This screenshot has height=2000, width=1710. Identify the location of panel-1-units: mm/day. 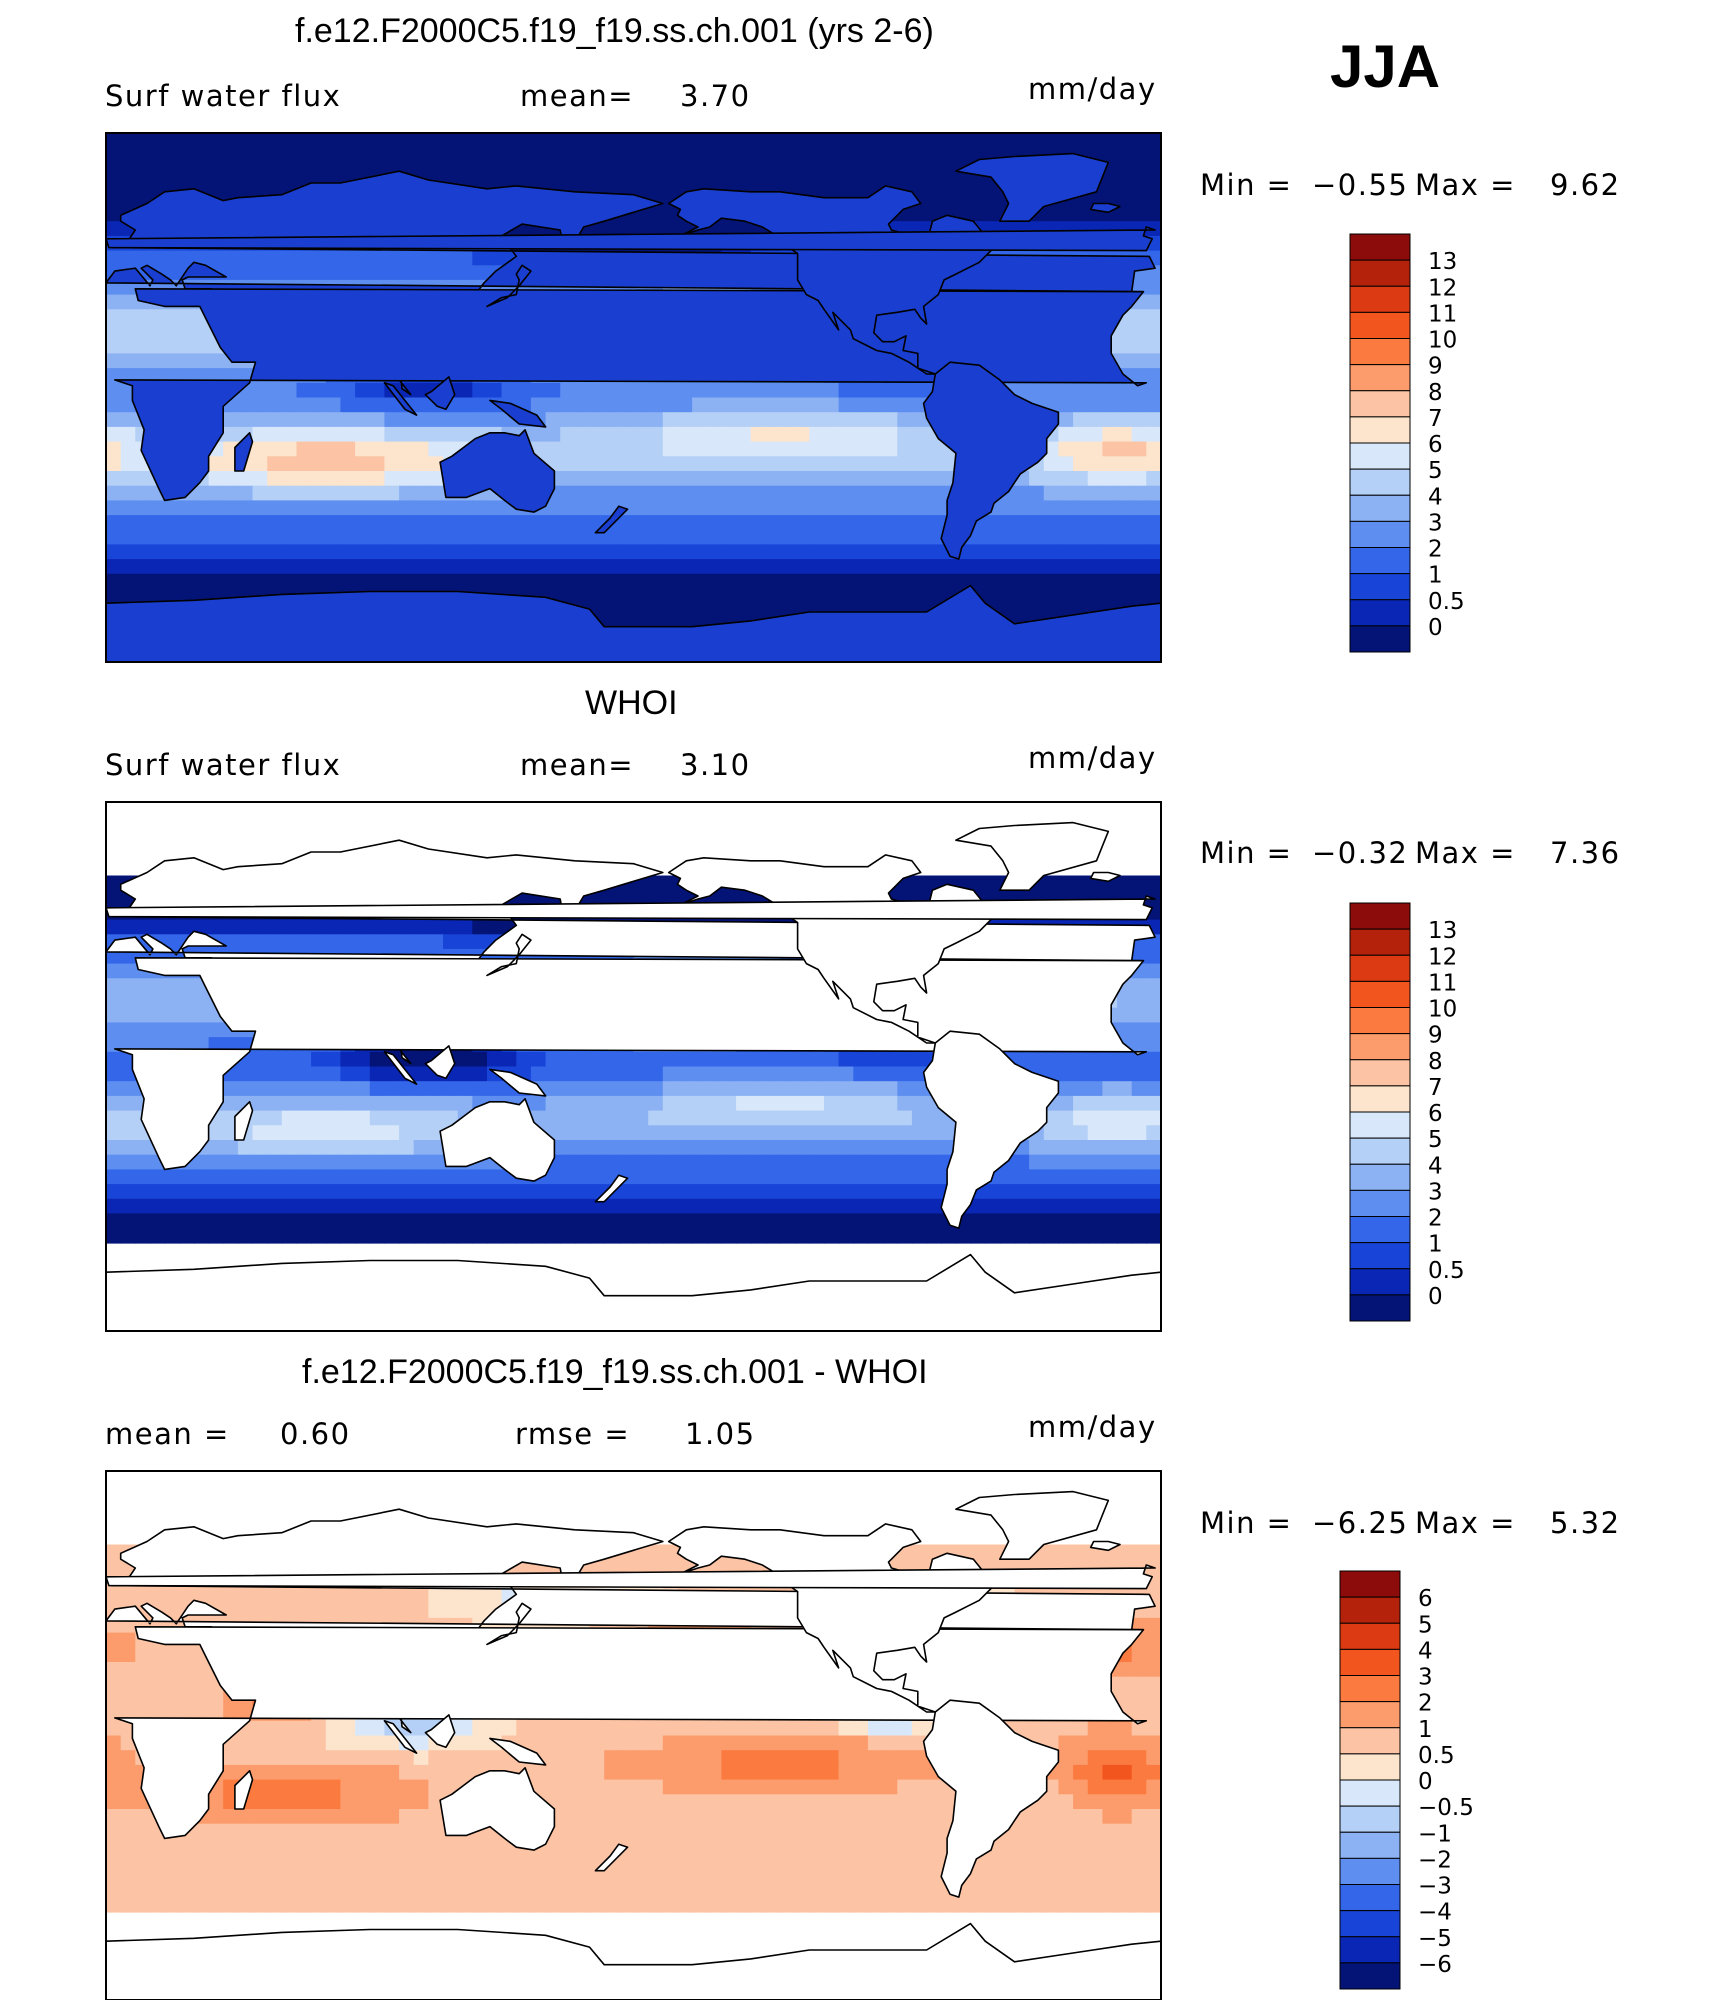
(1092, 89).